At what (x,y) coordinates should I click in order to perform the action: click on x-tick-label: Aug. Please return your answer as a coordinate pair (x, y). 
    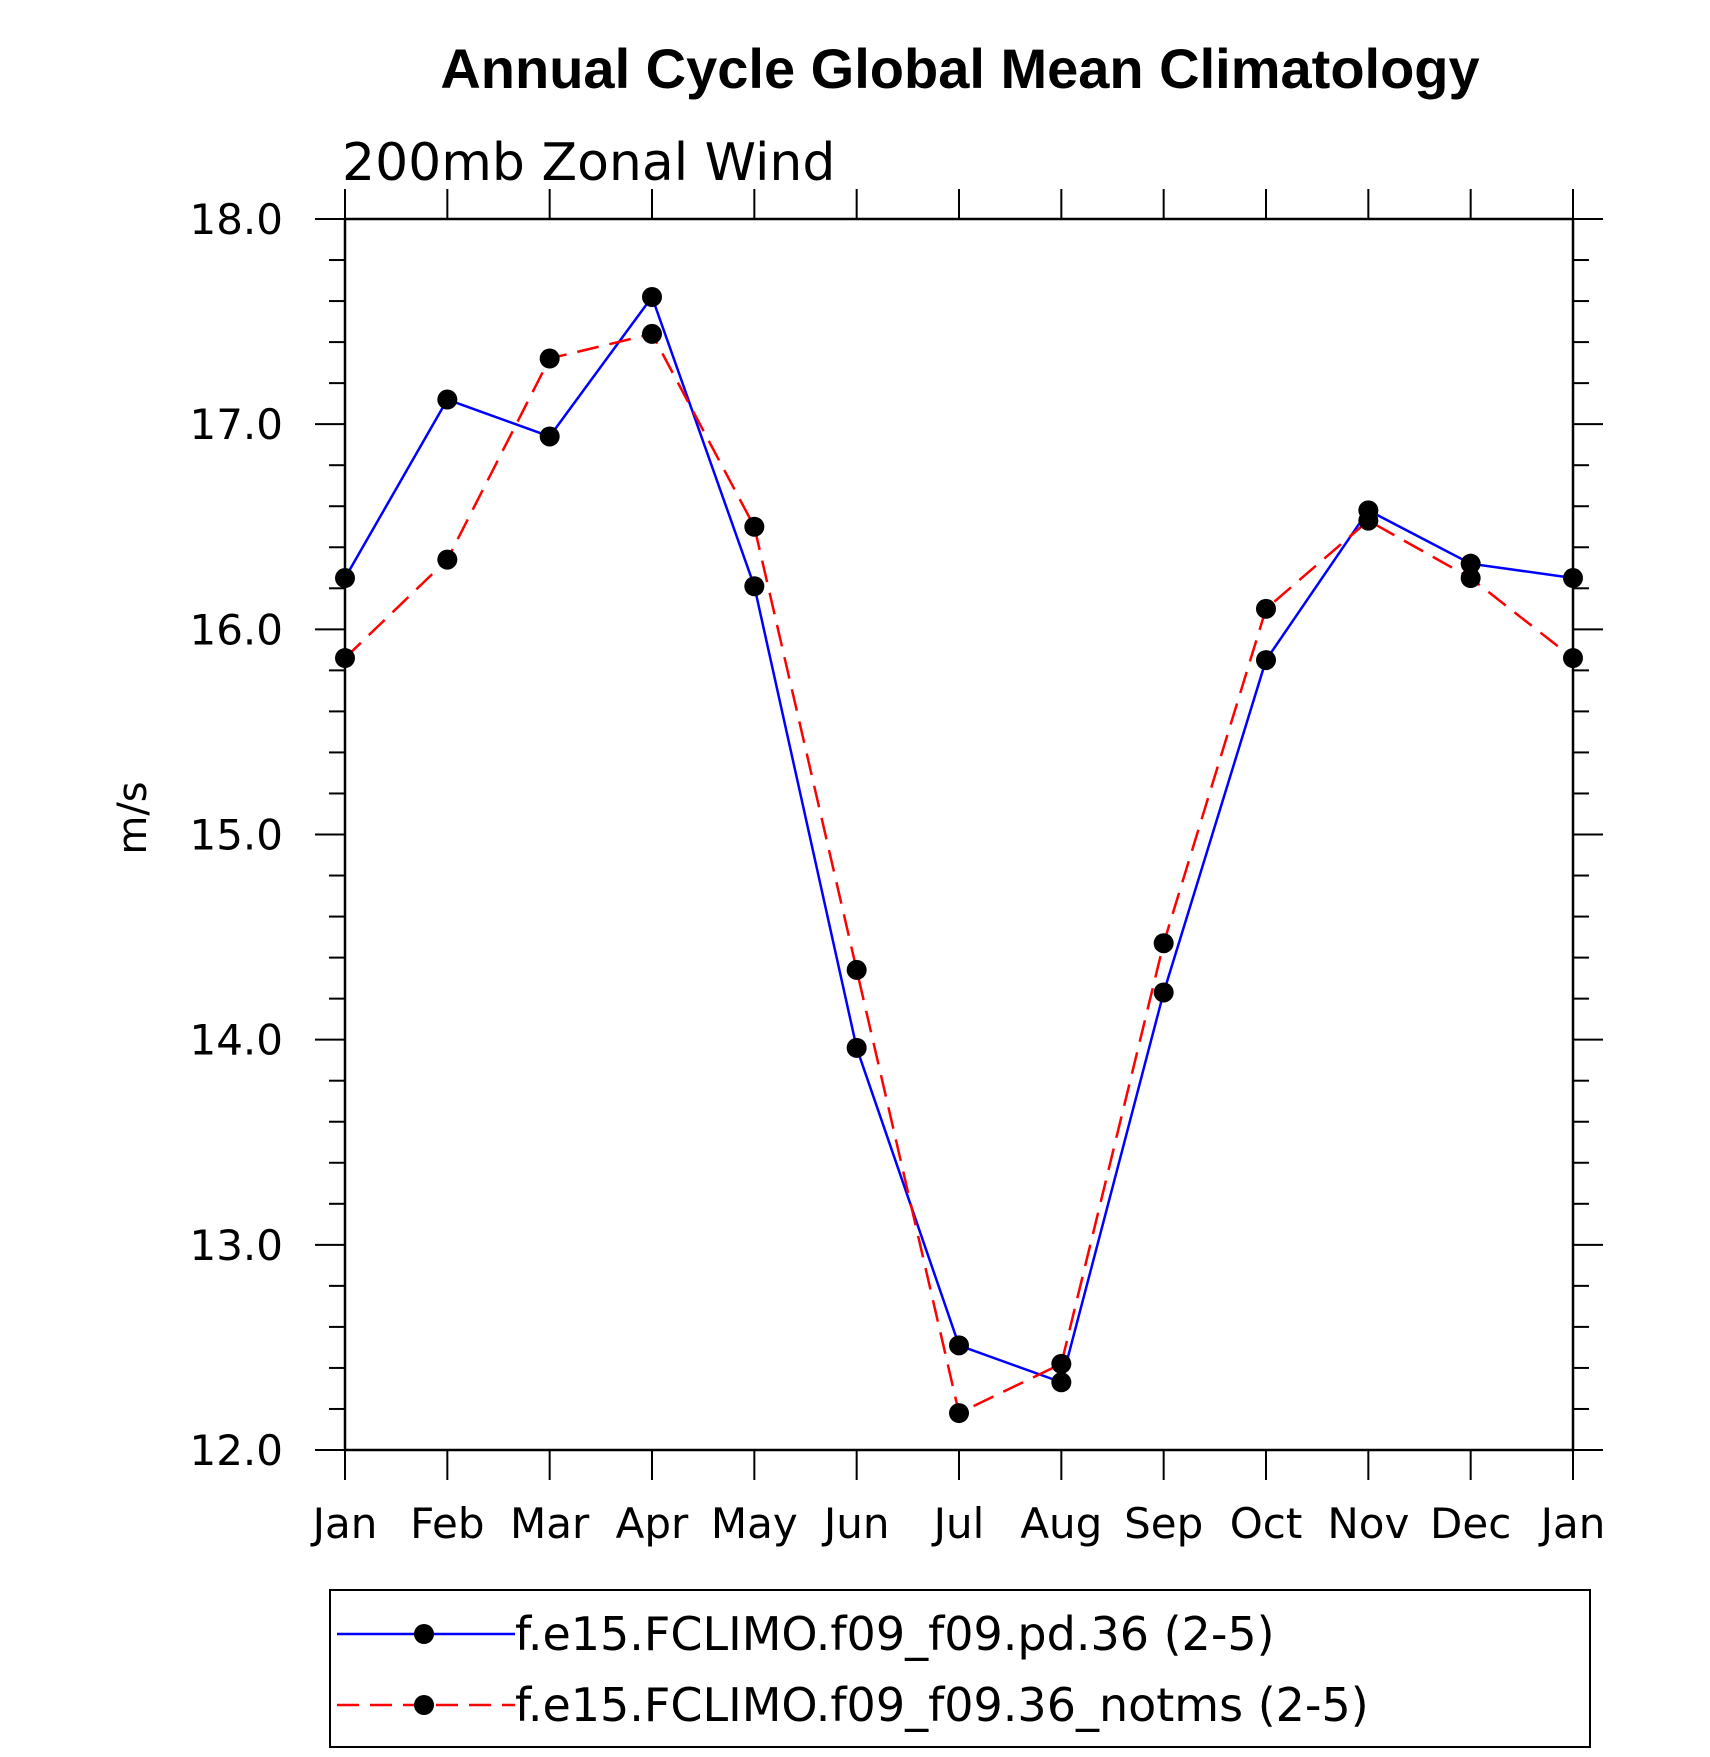
    Looking at the image, I should click on (1061, 1523).